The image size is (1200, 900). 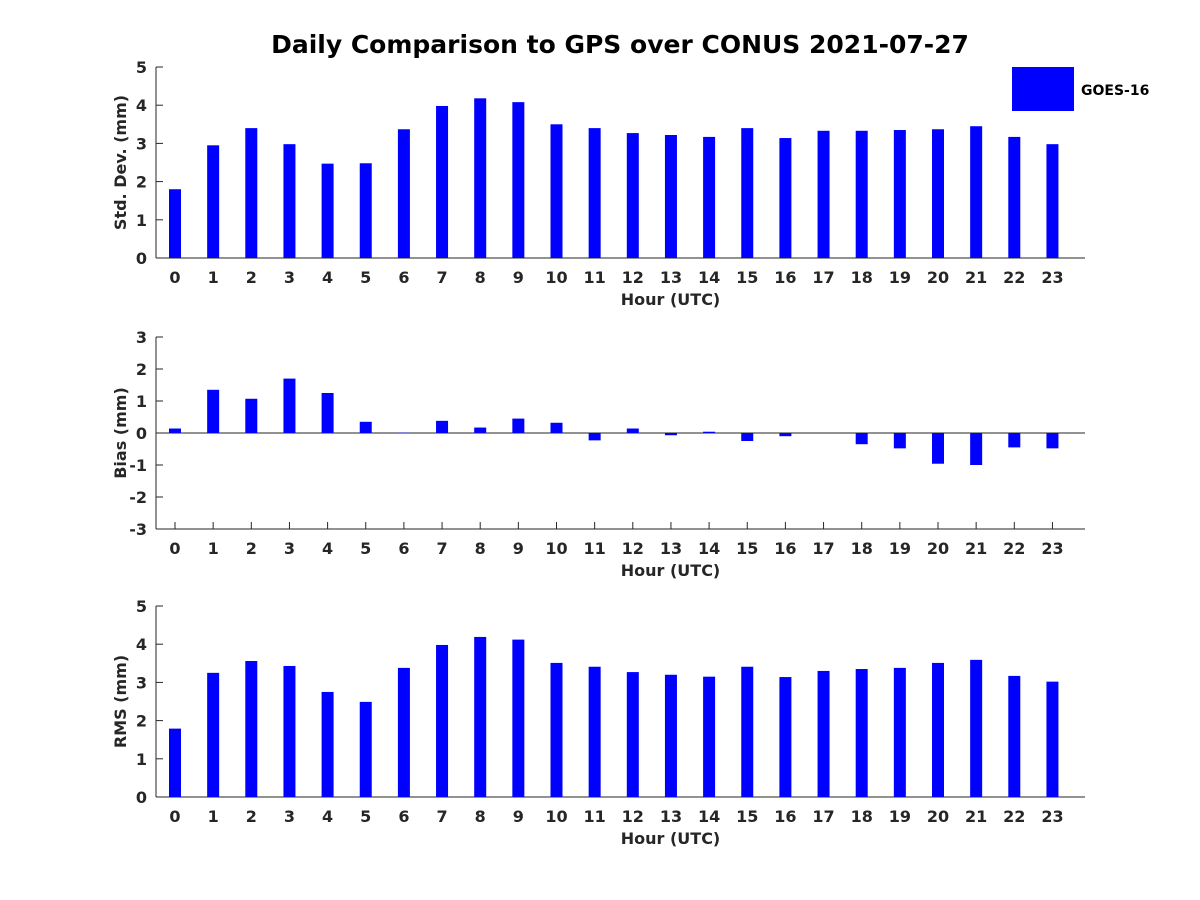 What do you see at coordinates (785, 816) in the screenshot?
I see `x-tick-label: 16` at bounding box center [785, 816].